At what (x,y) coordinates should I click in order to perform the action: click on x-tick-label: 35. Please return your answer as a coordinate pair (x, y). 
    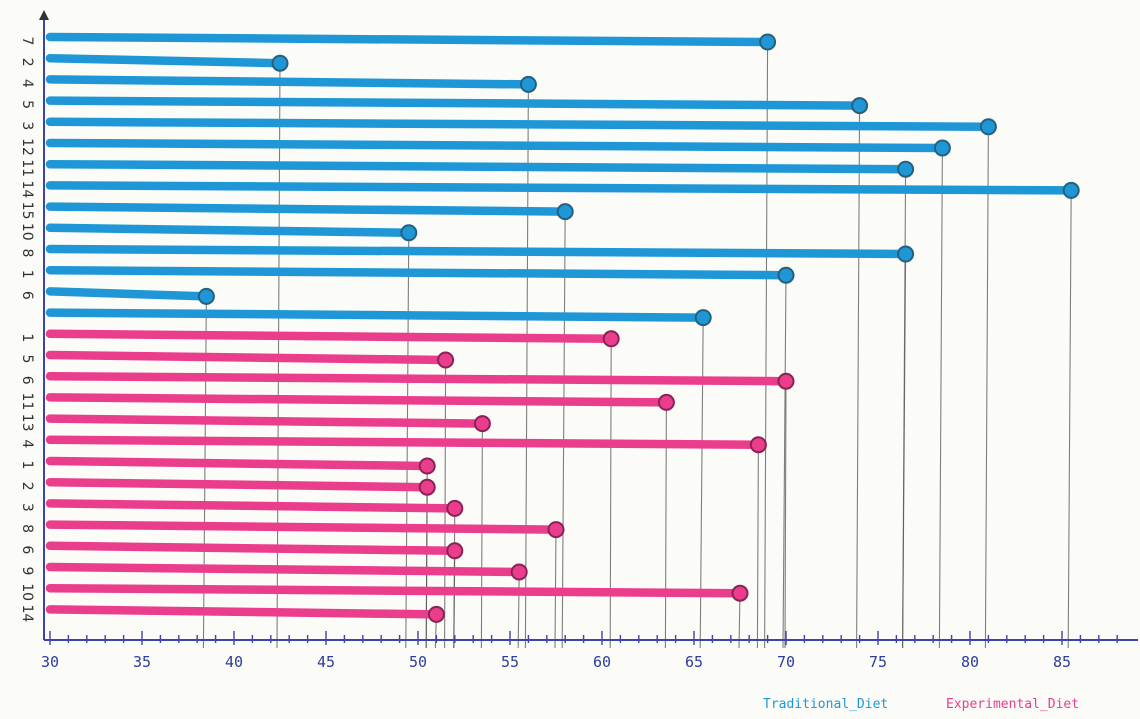
    Looking at the image, I should click on (142, 662).